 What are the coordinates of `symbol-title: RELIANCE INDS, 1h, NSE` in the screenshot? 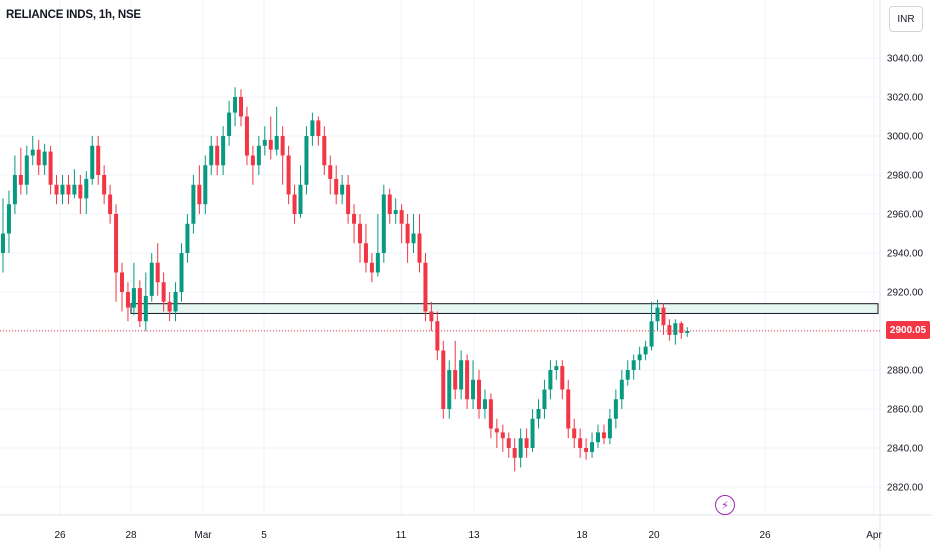 It's located at (73, 15).